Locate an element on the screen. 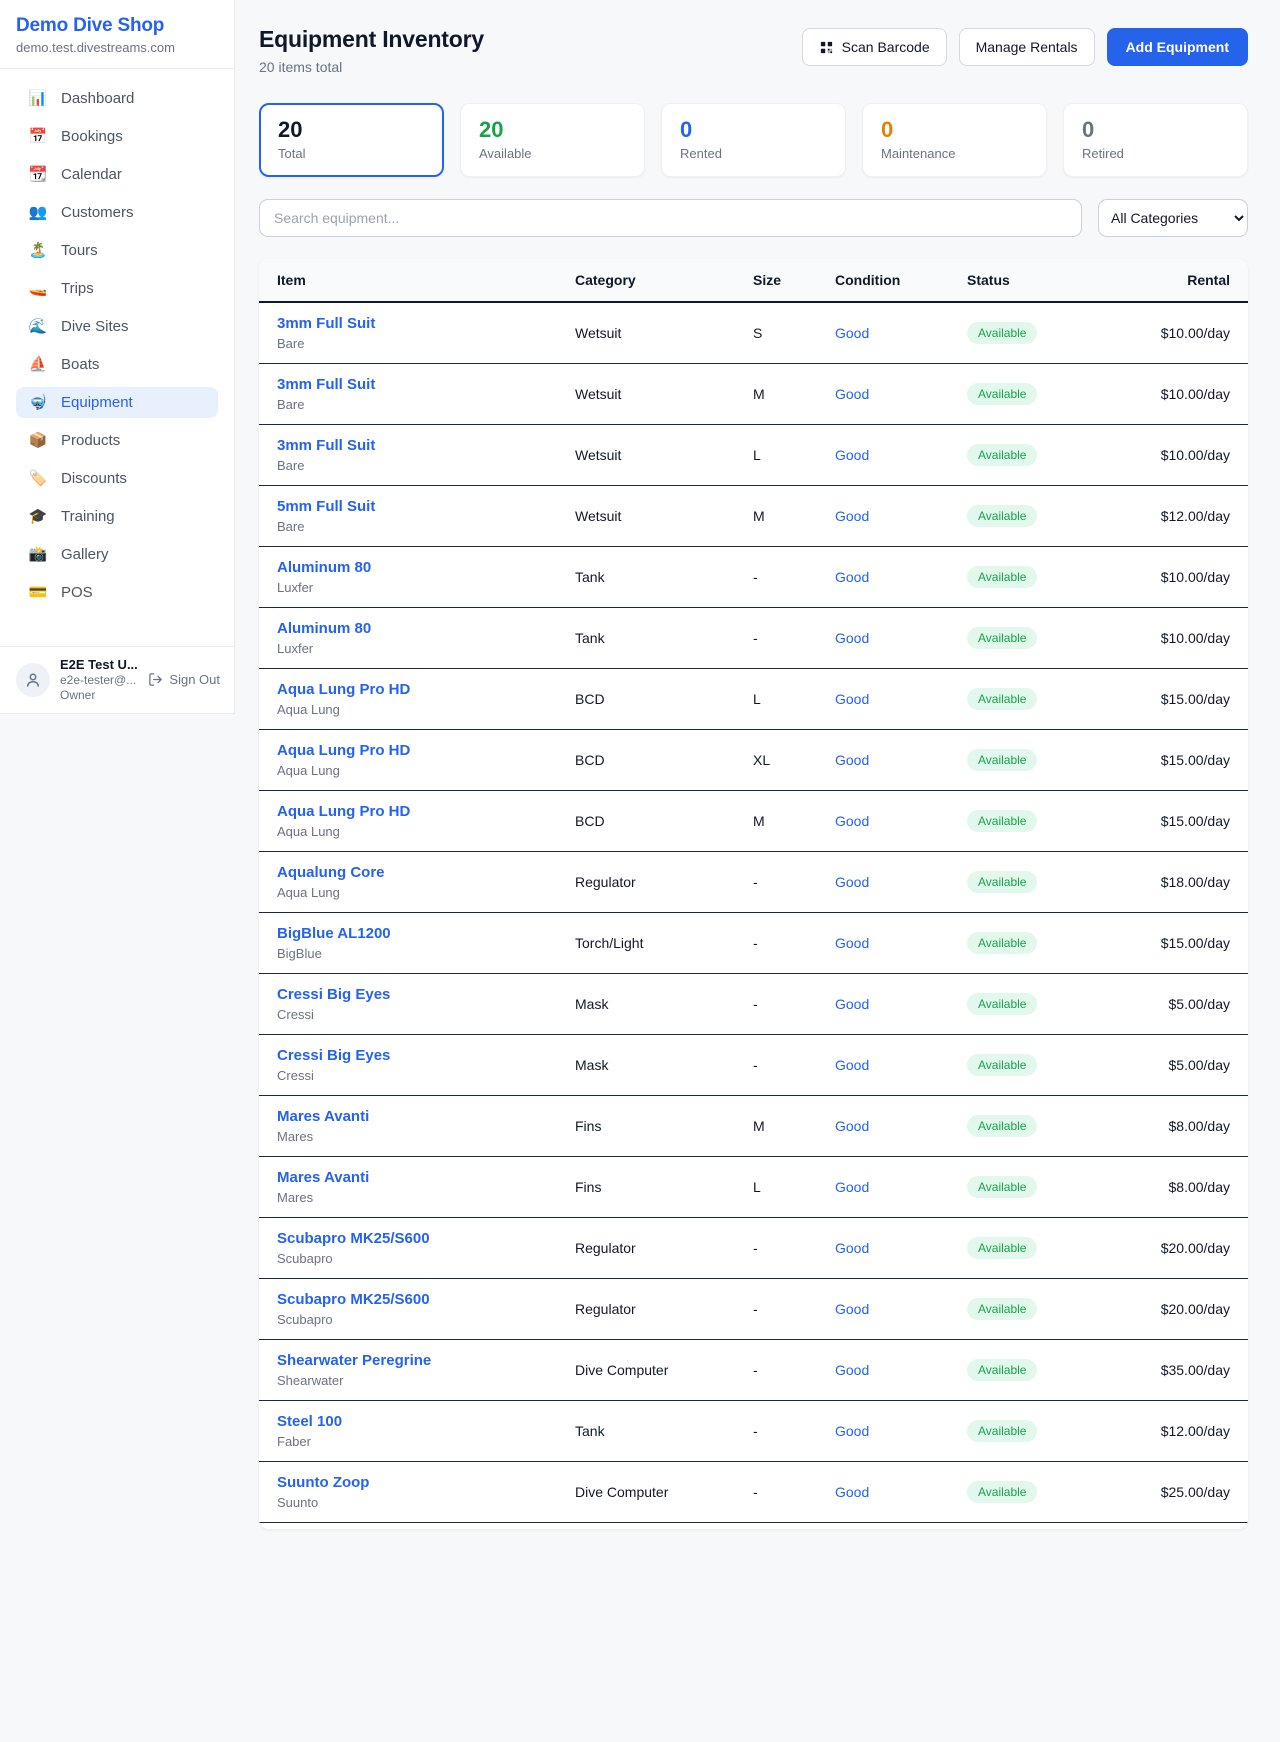 The height and width of the screenshot is (1742, 1280). search-input is located at coordinates (670, 218).